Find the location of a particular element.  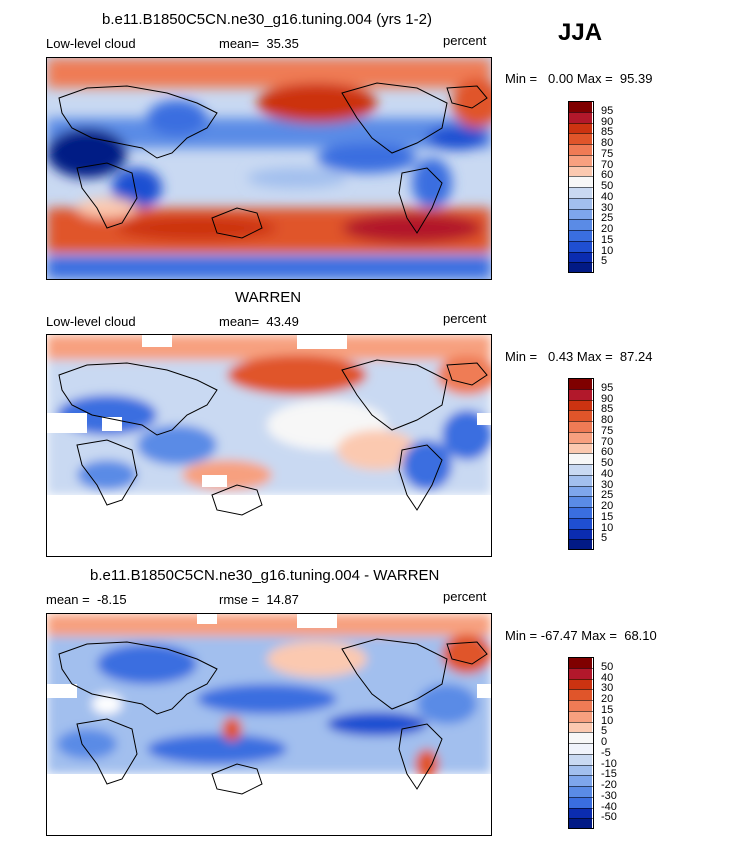

colorbar-label: 15 is located at coordinates (607, 709).